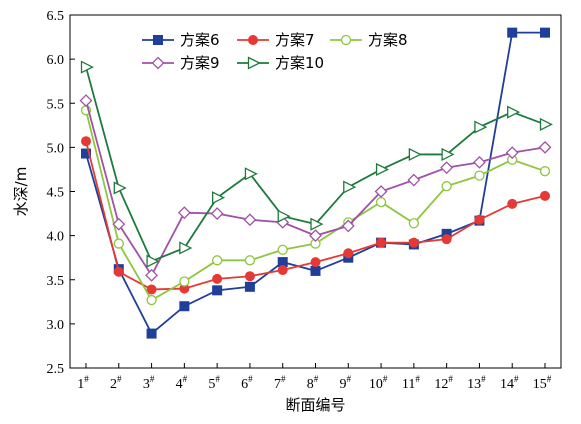 This screenshot has width=581, height=424. What do you see at coordinates (56, 237) in the screenshot?
I see `y-tick-label: 4.0` at bounding box center [56, 237].